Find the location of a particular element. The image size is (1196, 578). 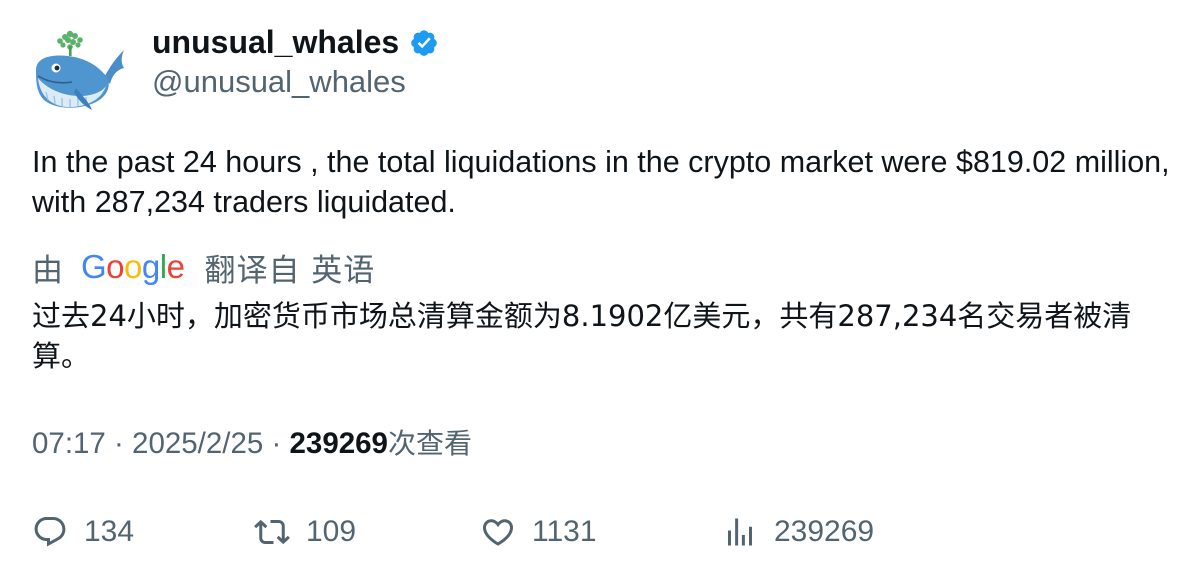

views-label: 次查看 is located at coordinates (429, 443).